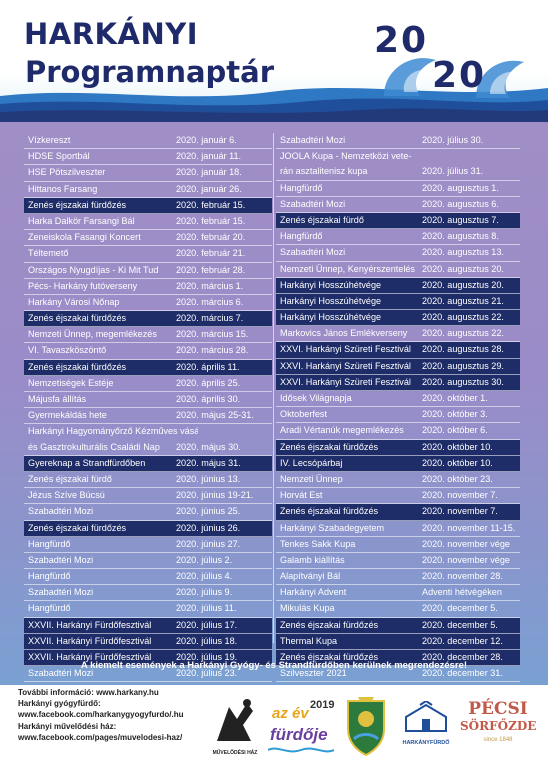  I want to click on event-name: IV. Lecsópárbaj, so click(311, 462).